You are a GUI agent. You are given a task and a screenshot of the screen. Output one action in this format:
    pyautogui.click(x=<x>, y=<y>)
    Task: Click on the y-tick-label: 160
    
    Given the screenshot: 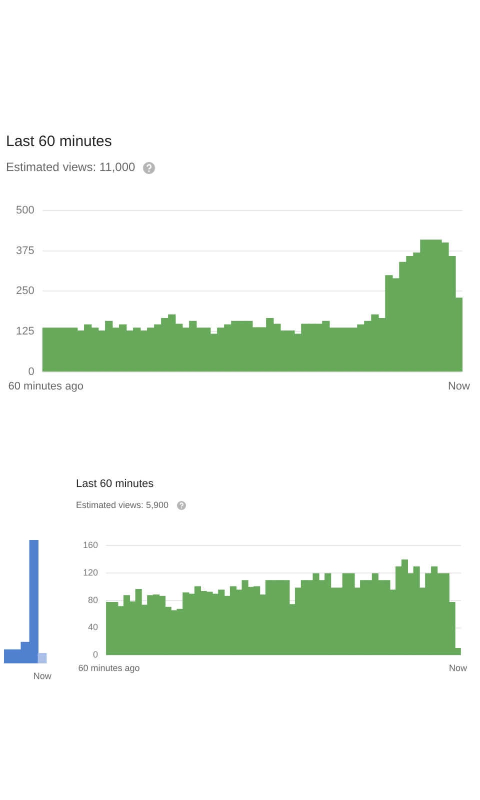 What is the action you would take?
    pyautogui.click(x=90, y=545)
    